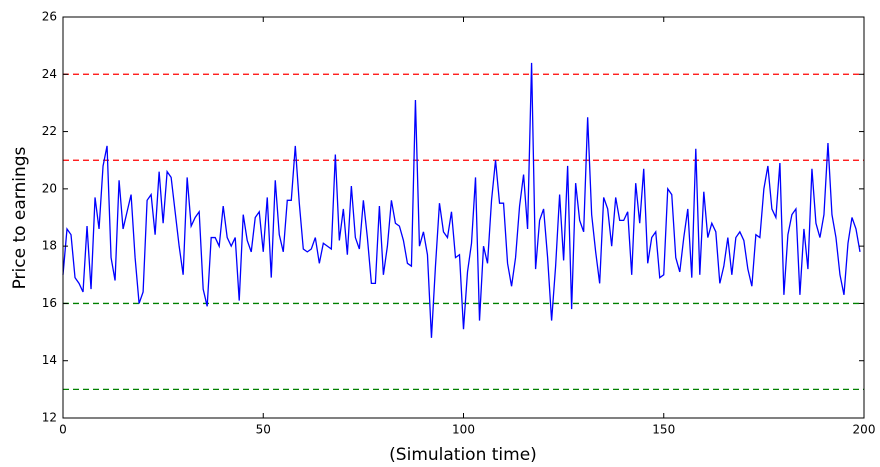  Describe the element at coordinates (49, 360) in the screenshot. I see `y-tick-label: 14` at that location.